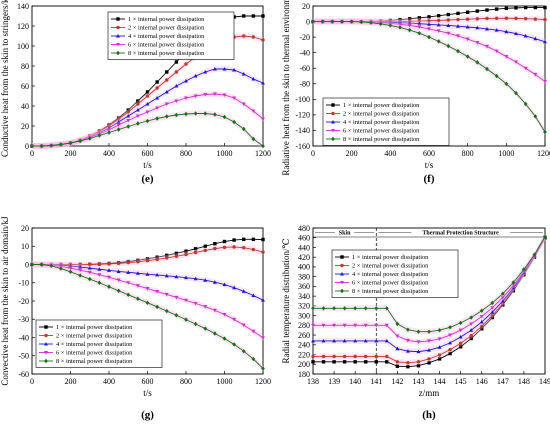 This screenshot has width=550, height=430. Describe the element at coordinates (390, 153) in the screenshot. I see `x-tick-label: 400` at that location.